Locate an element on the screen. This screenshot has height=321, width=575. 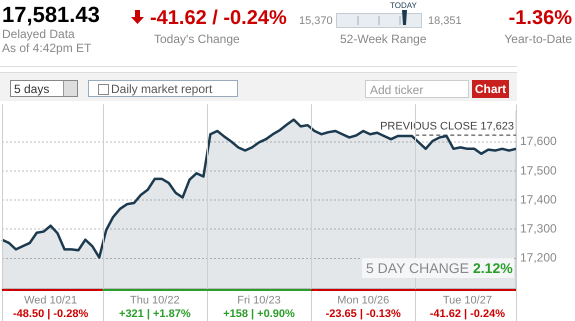
text: -41.62 | -0.24% is located at coordinates (468, 314).